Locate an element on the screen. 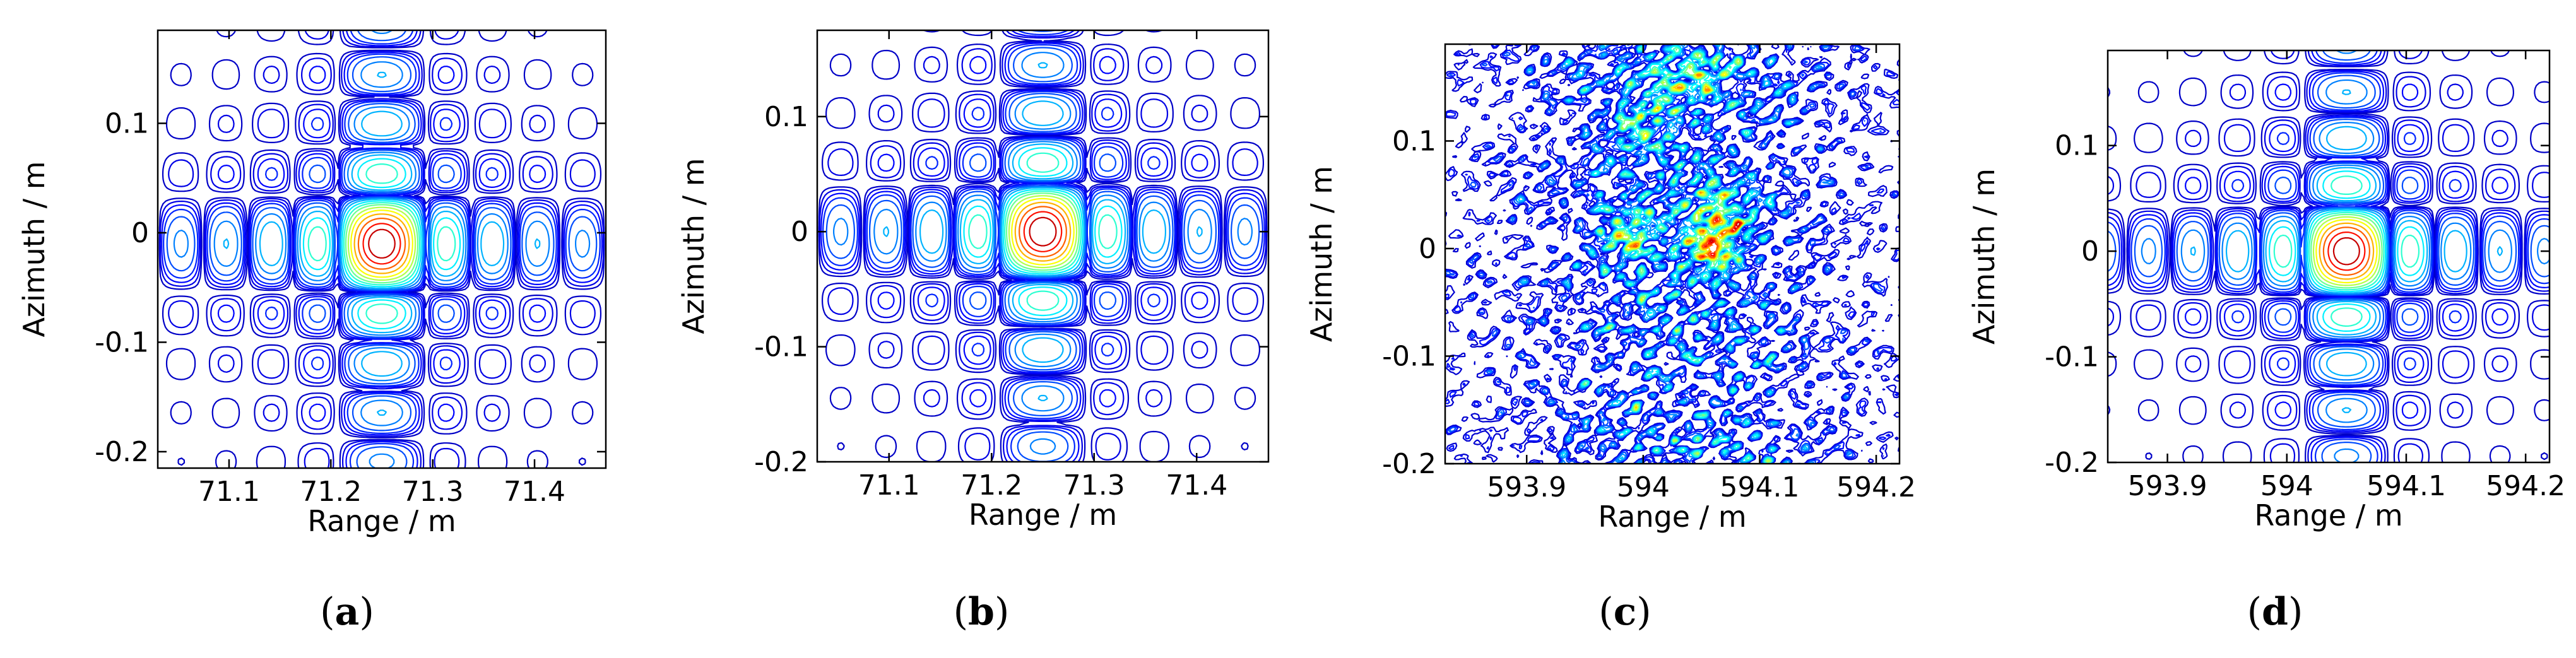 The width and height of the screenshot is (2576, 658). panel-caption-a: (a) is located at coordinates (347, 612).